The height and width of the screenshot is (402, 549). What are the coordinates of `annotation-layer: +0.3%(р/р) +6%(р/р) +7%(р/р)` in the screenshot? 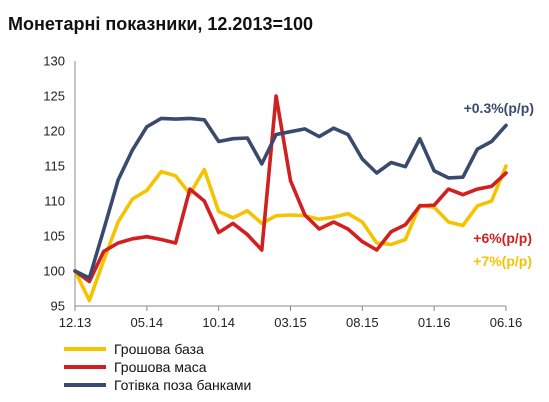 It's located at (499, 184).